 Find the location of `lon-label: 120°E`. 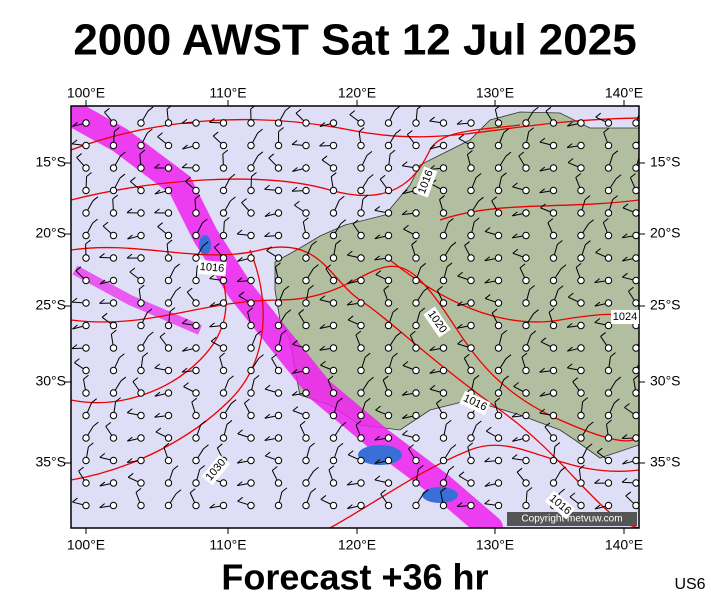

lon-label: 120°E is located at coordinates (357, 545).